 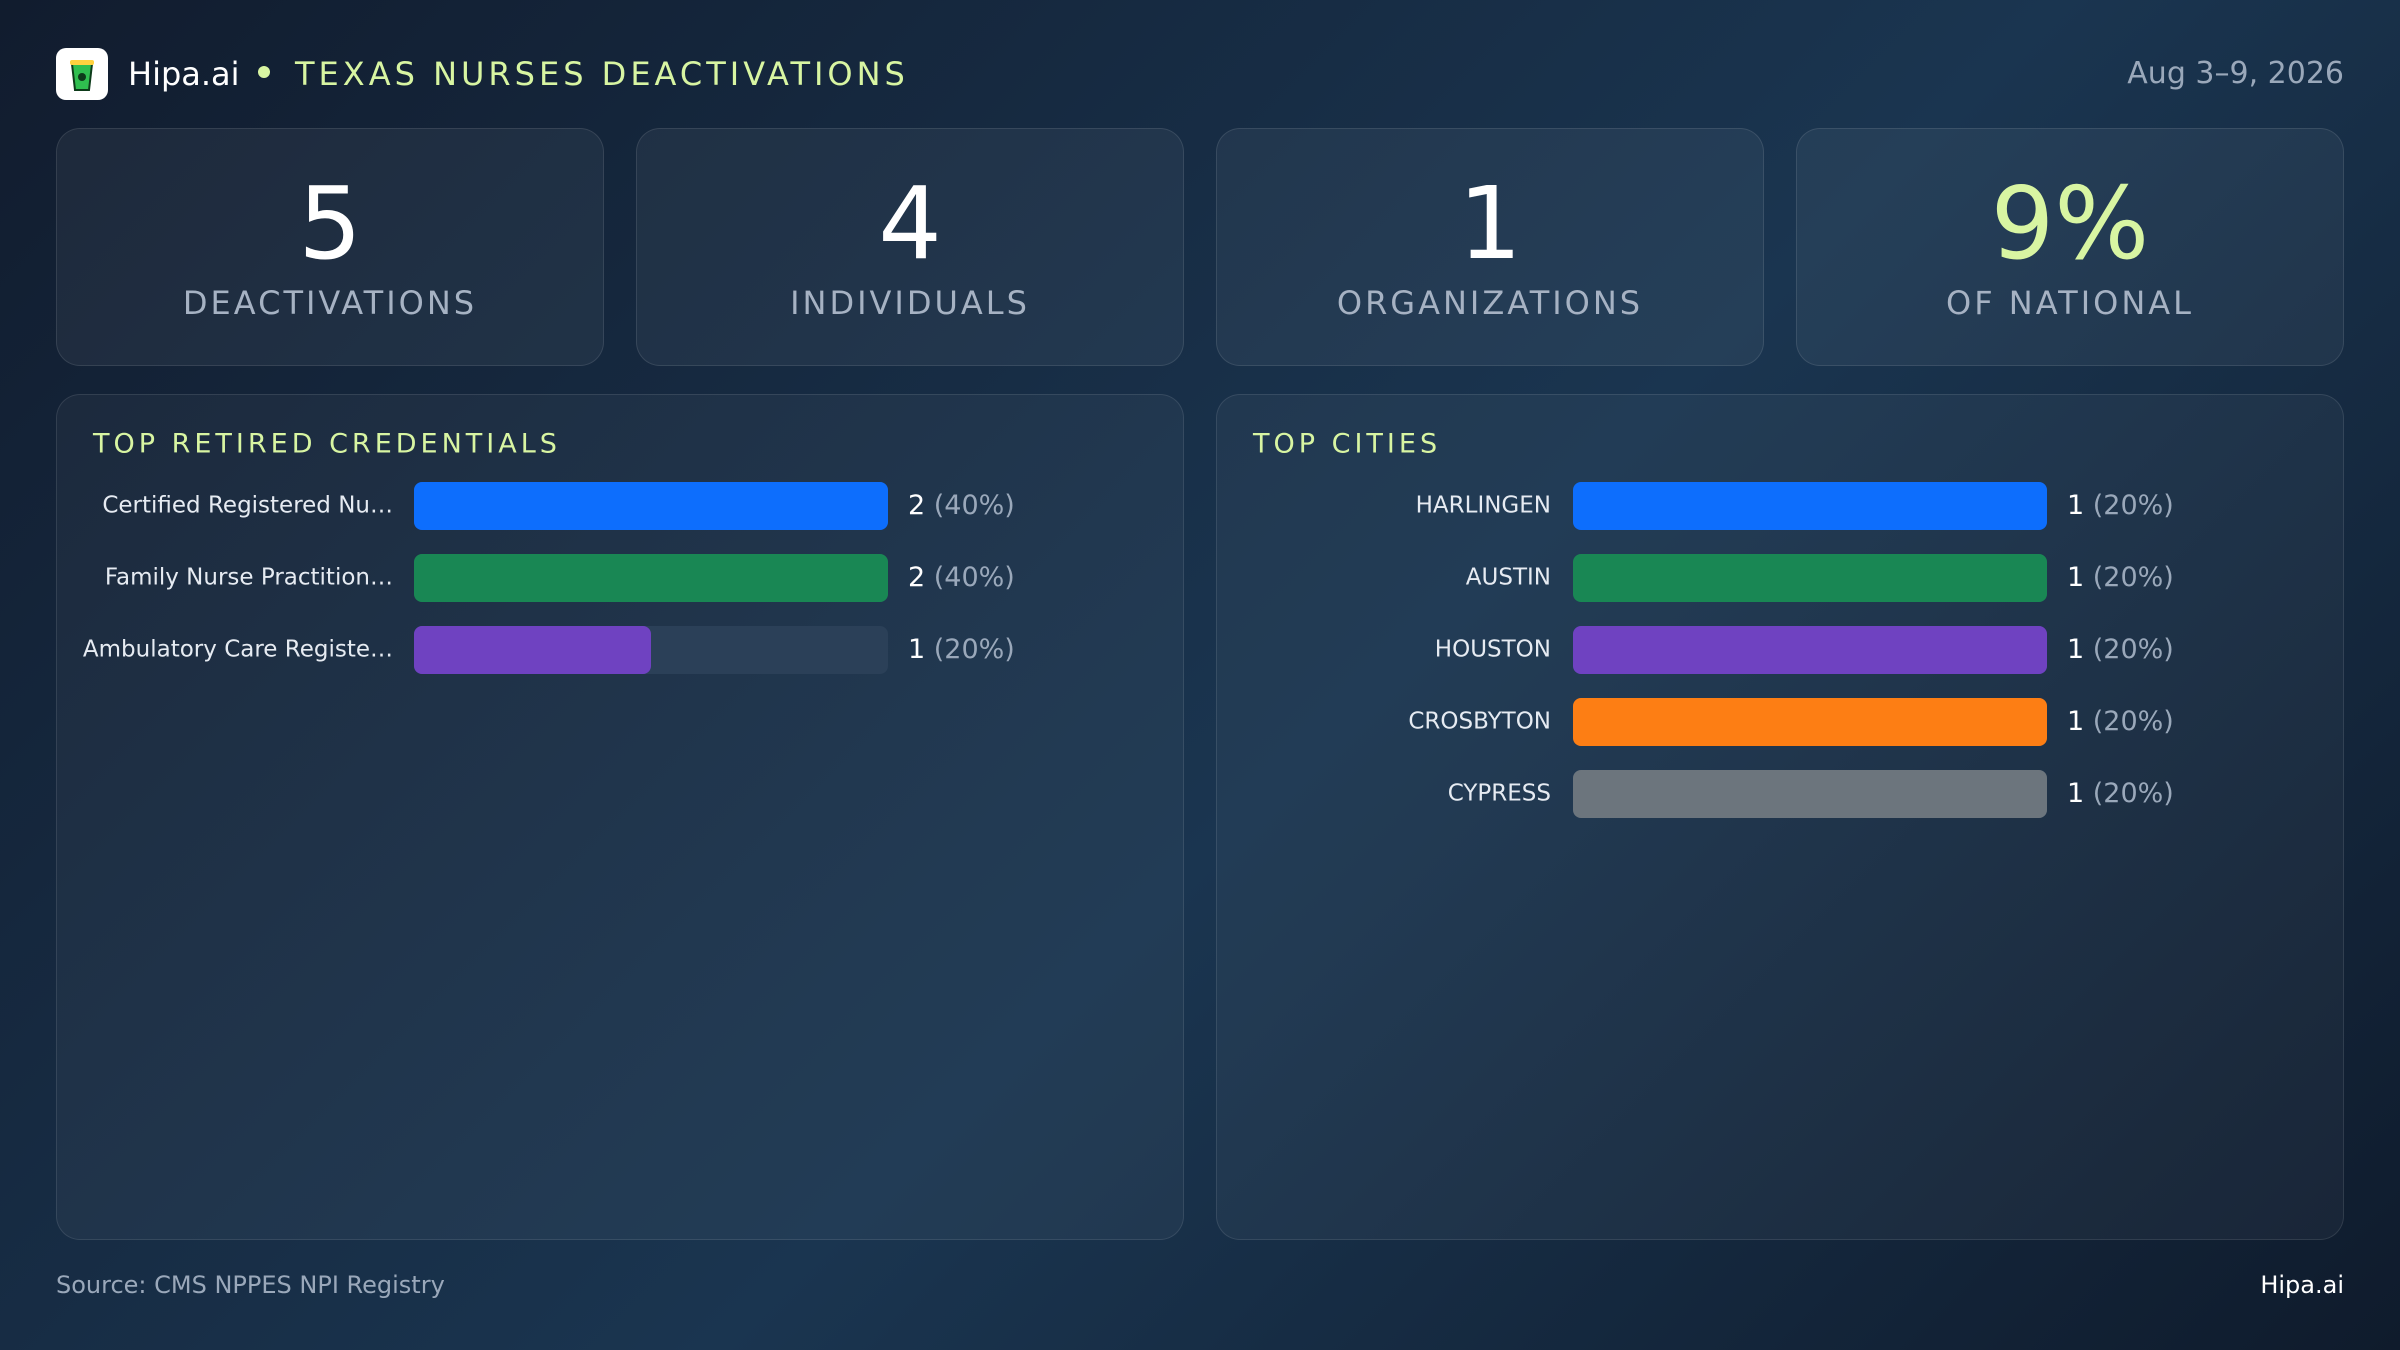 I want to click on stat-card: 4 INDIVIDUALS, so click(x=910, y=247).